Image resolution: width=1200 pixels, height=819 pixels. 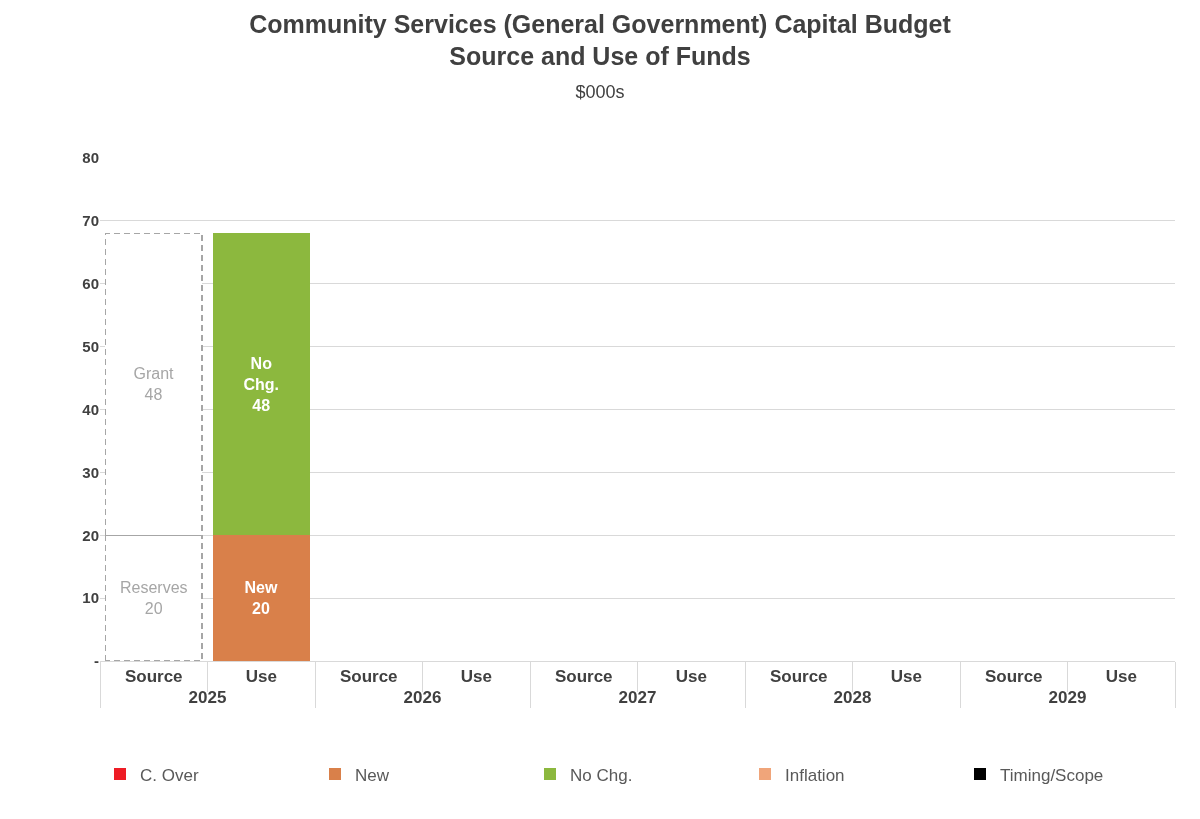 I want to click on text: 2029, so click(x=1067, y=698).